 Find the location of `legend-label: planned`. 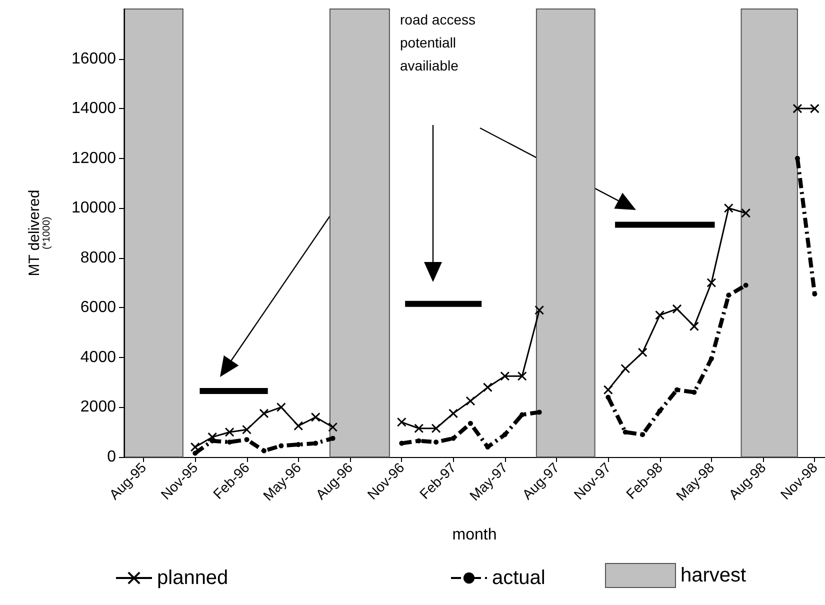

legend-label: planned is located at coordinates (192, 578).